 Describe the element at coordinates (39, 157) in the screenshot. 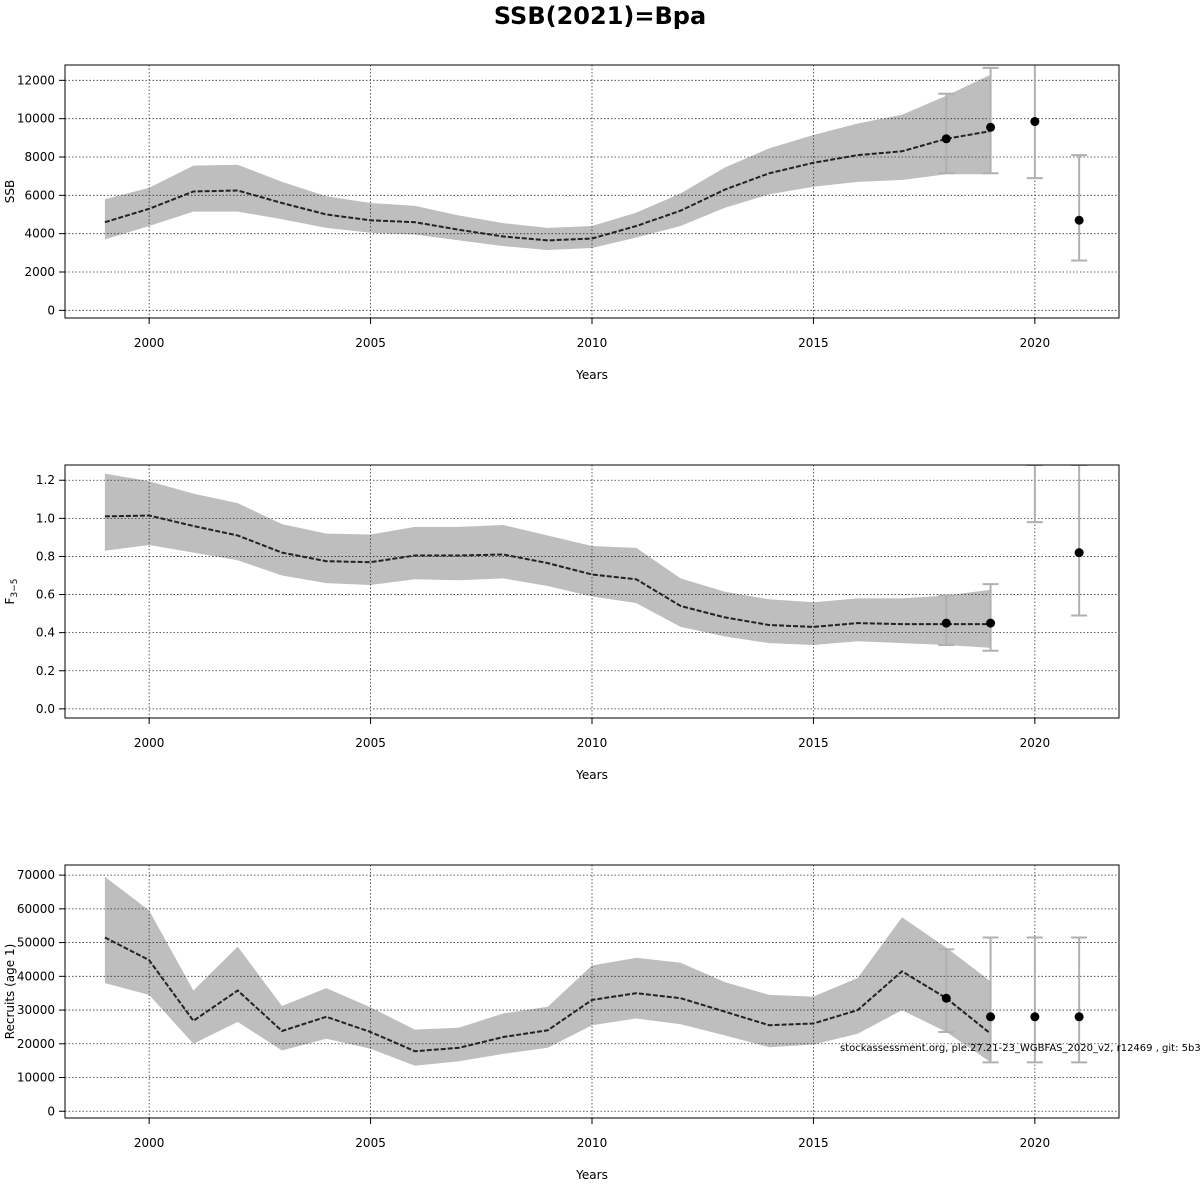

I see `y-tick-label: 8000` at that location.